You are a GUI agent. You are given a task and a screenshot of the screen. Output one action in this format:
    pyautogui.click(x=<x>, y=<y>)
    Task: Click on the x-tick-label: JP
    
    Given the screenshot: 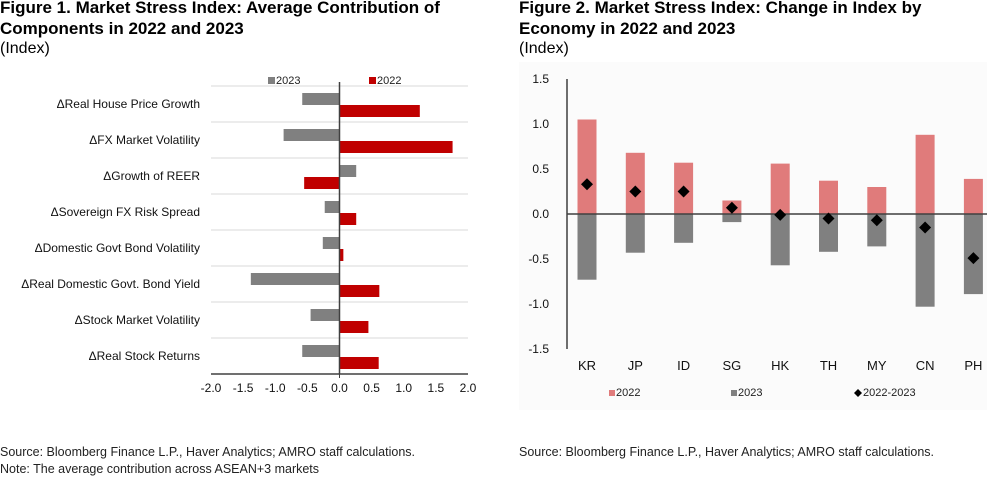 What is the action you would take?
    pyautogui.click(x=635, y=365)
    